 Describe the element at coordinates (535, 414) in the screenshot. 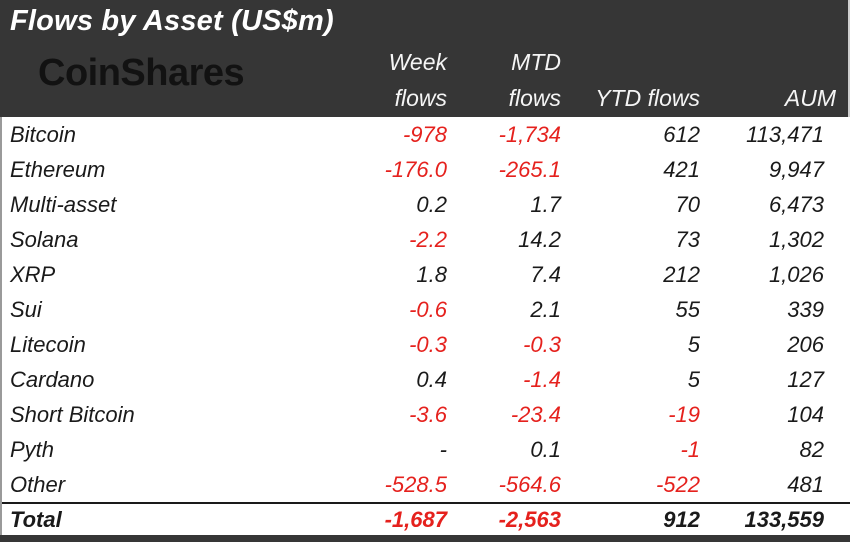

I see `mtd-flows-value: -23.4` at that location.